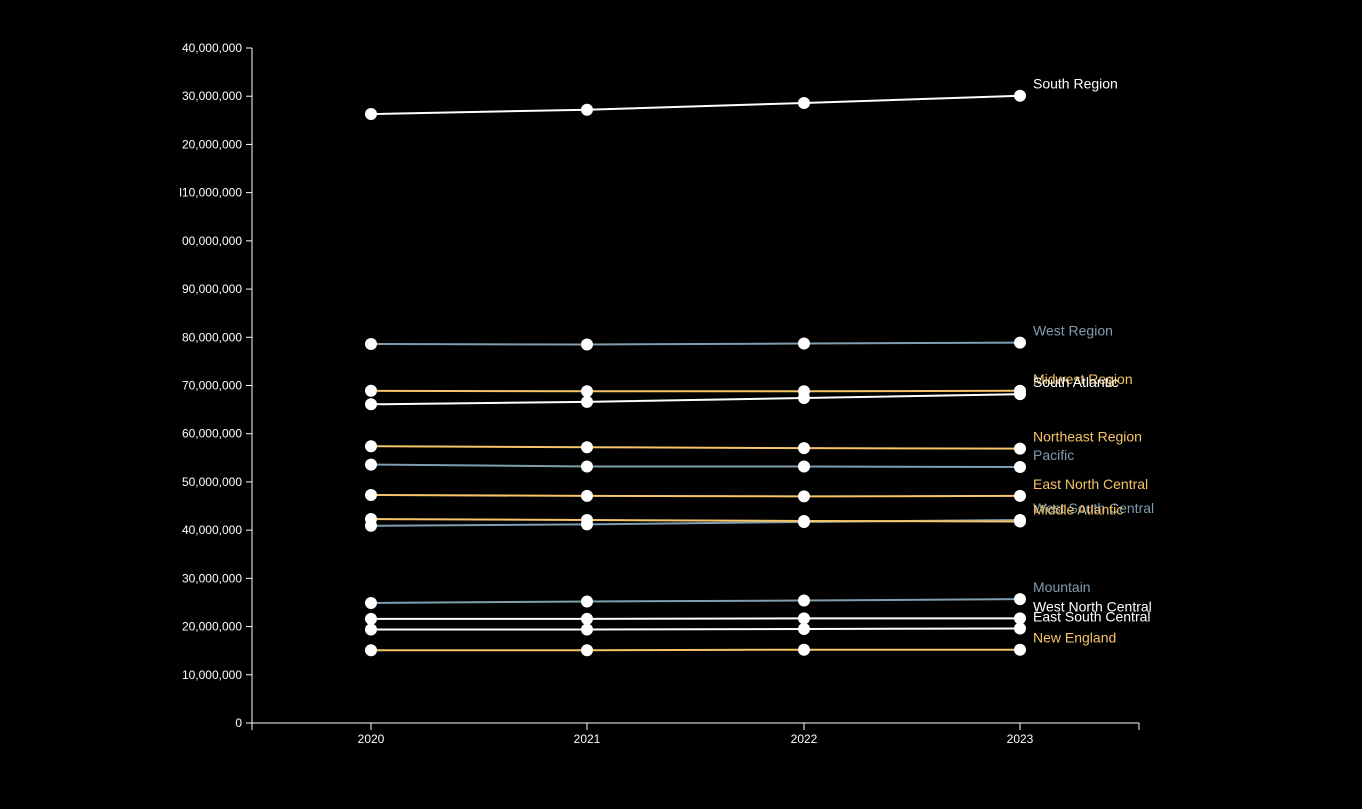 The height and width of the screenshot is (809, 1362). What do you see at coordinates (371, 739) in the screenshot?
I see `x-tick-label: 2020` at bounding box center [371, 739].